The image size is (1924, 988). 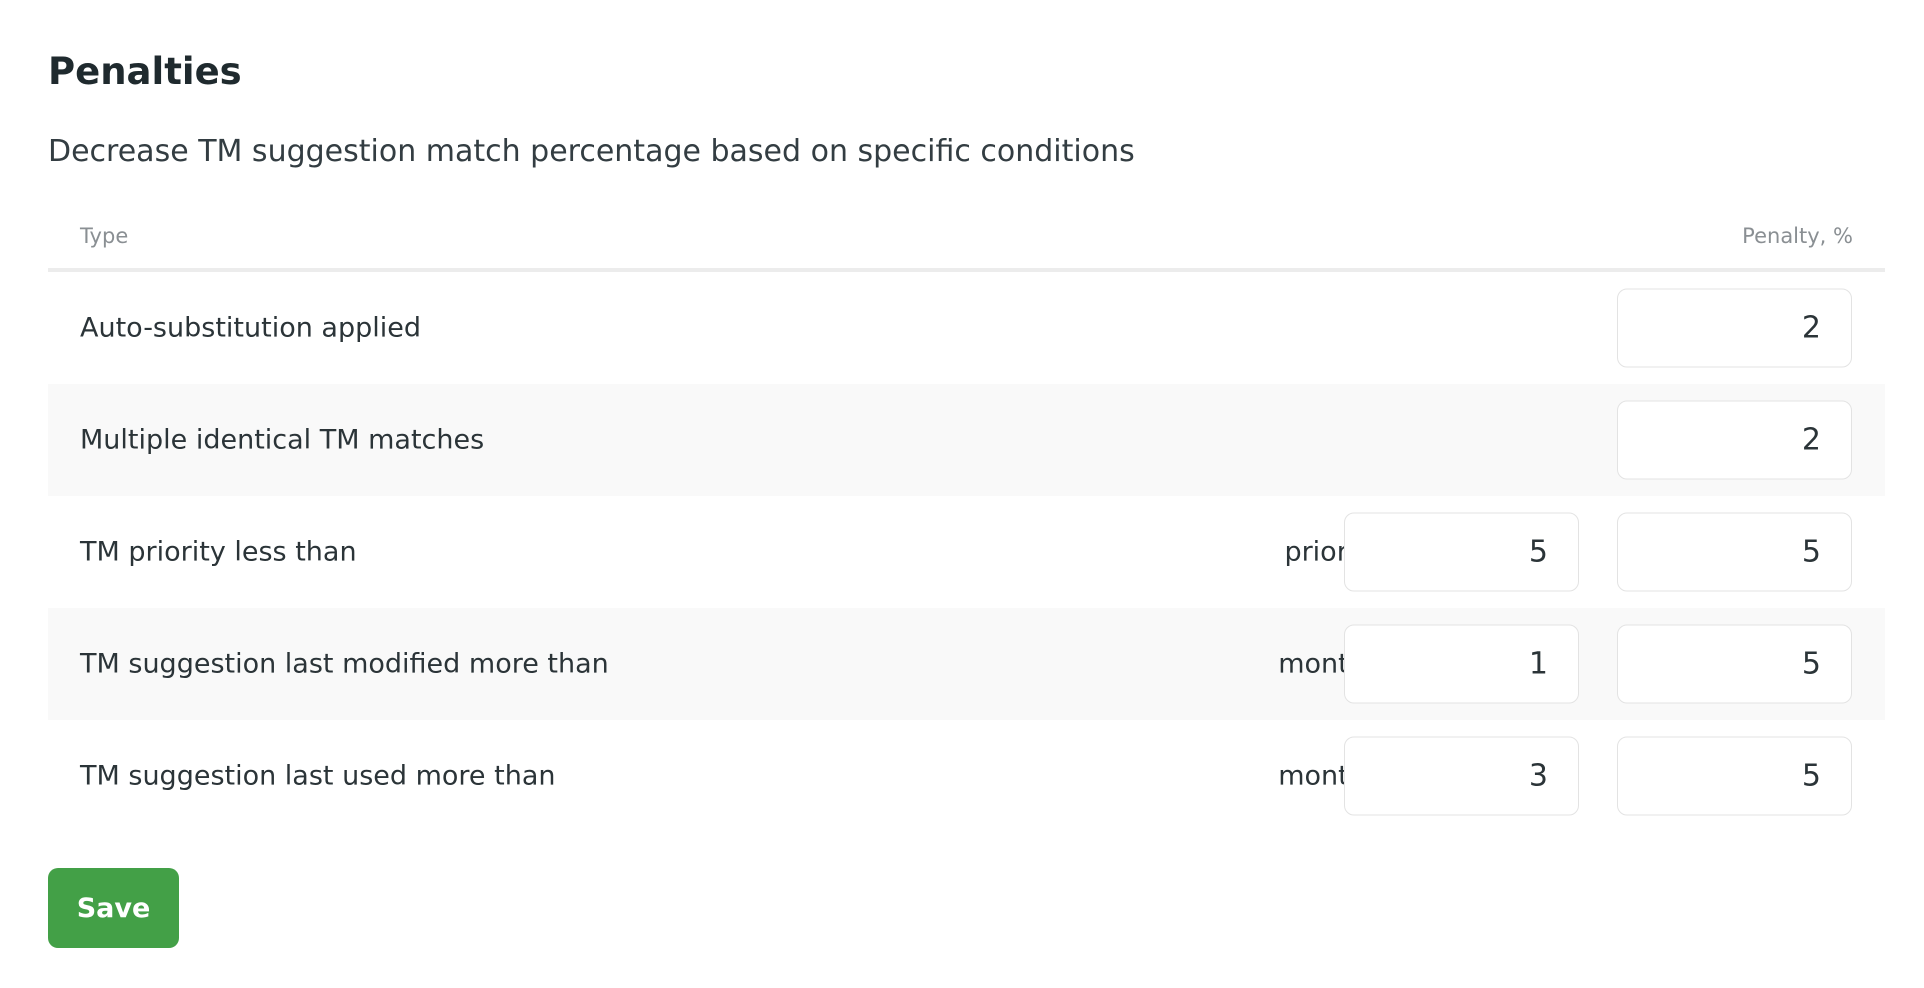 What do you see at coordinates (218, 552) in the screenshot?
I see `row-label: TM priority less than` at bounding box center [218, 552].